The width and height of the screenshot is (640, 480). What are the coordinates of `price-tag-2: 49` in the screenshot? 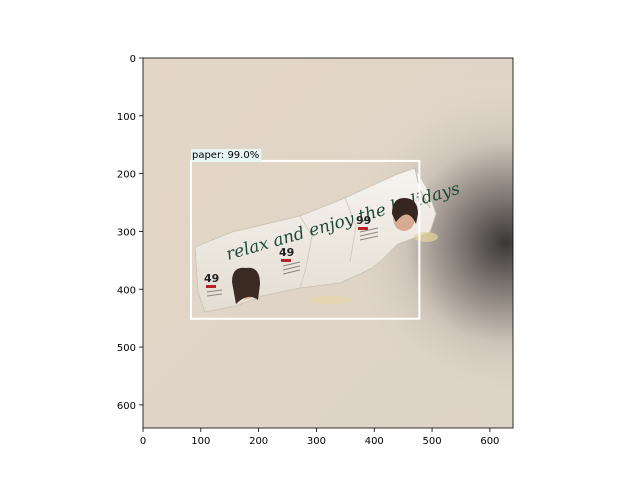 It's located at (286, 252).